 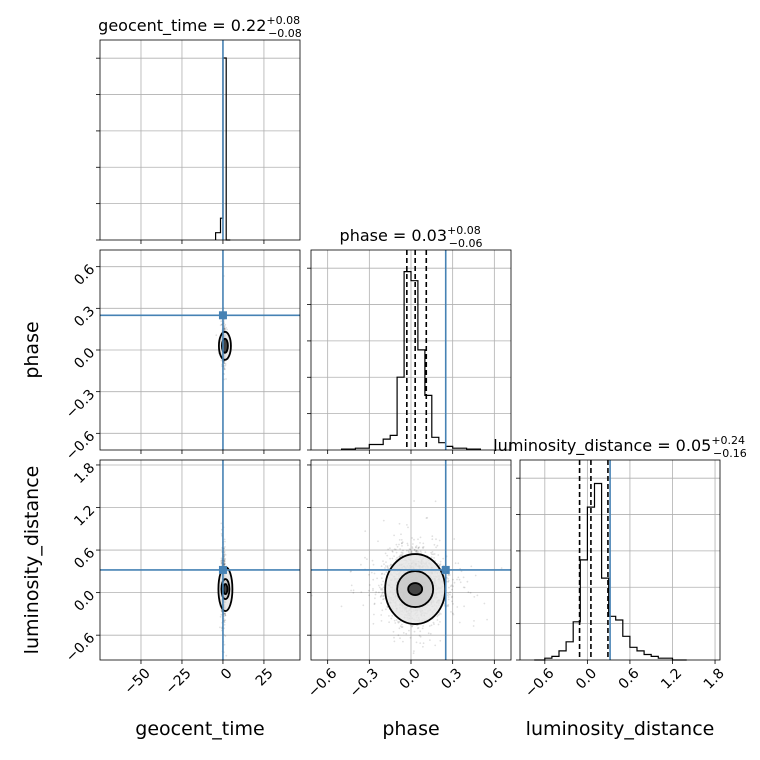 What do you see at coordinates (84, 473) in the screenshot?
I see `y-tick-label: 1.8` at bounding box center [84, 473].